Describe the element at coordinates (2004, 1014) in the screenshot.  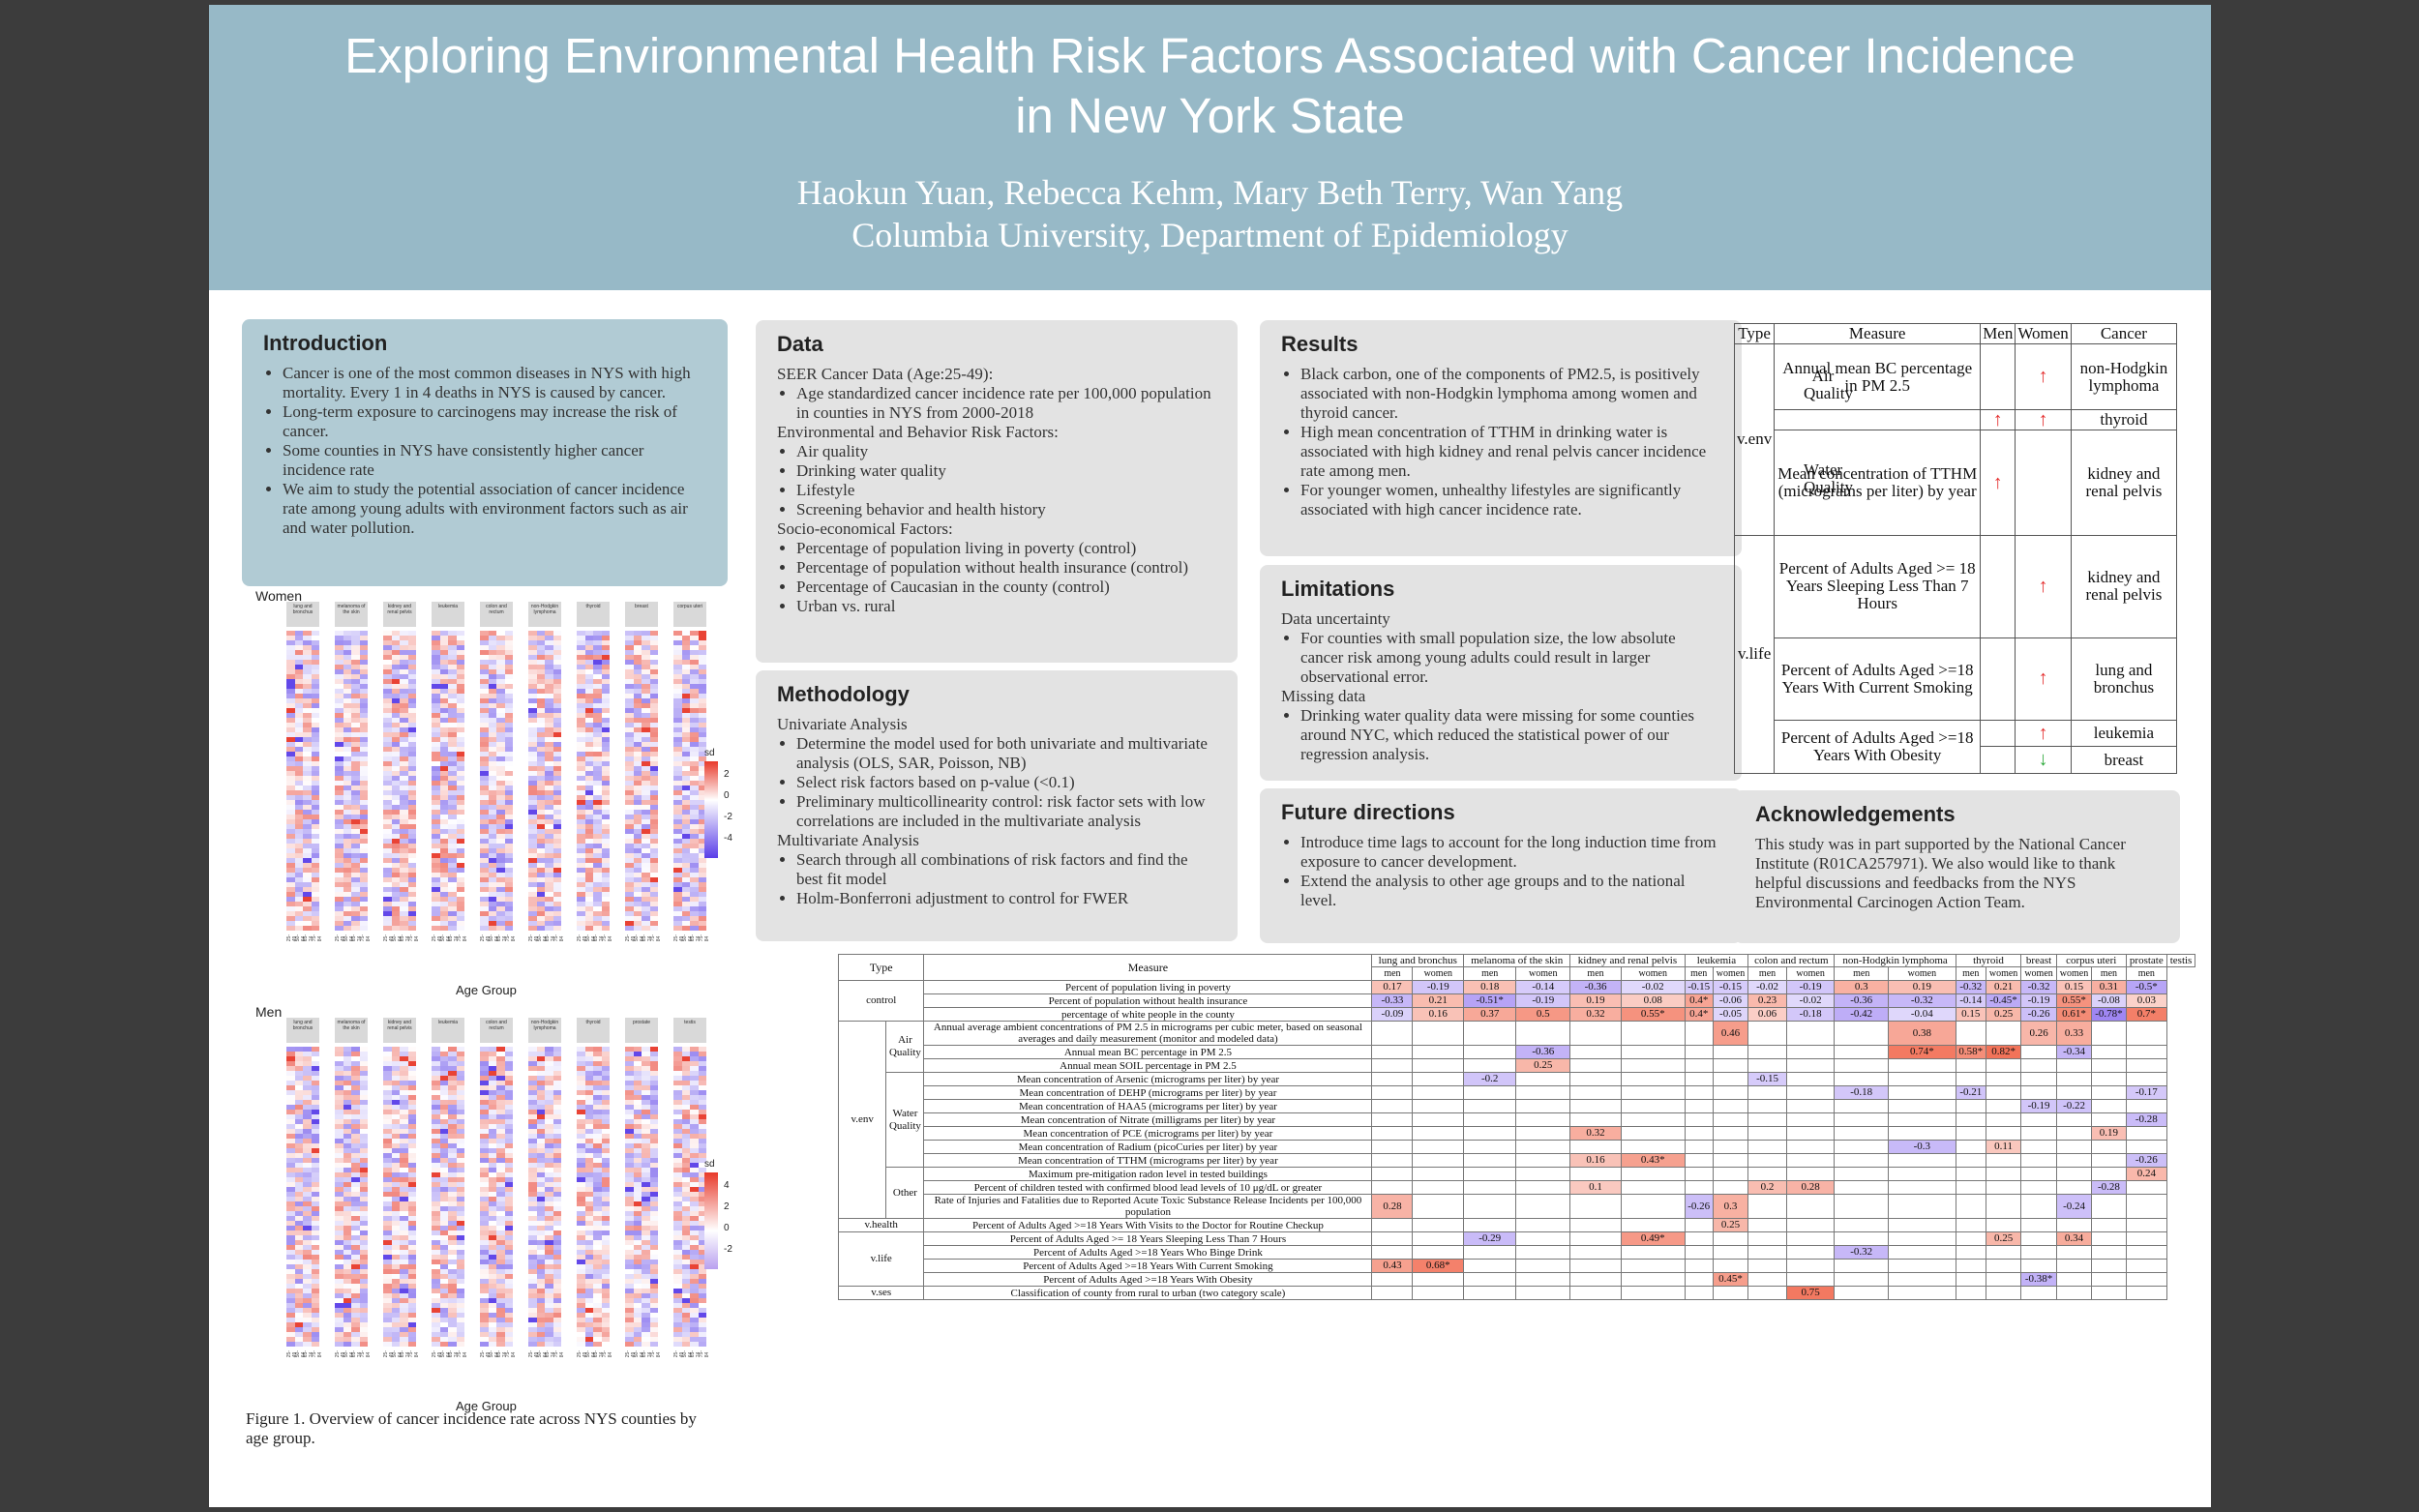
I see `table-value-cell: 0.25` at that location.